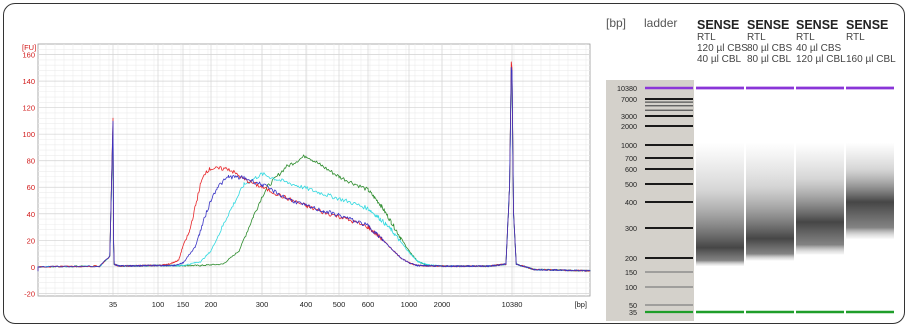  I want to click on x-tick-label: 100, so click(158, 304).